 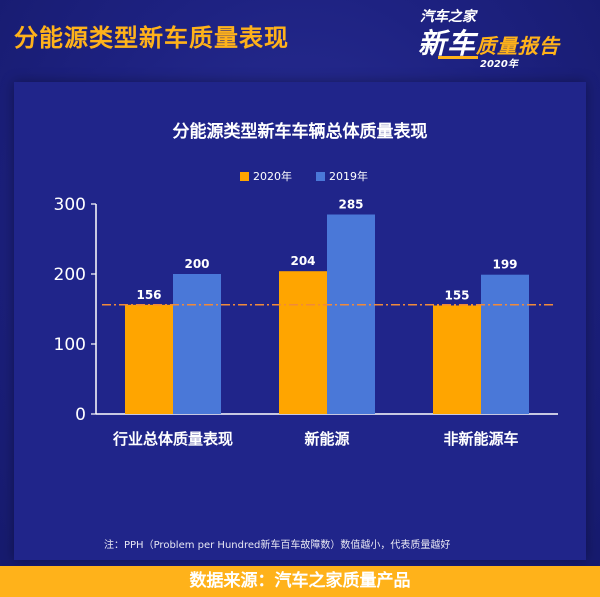 What do you see at coordinates (172, 439) in the screenshot?
I see `x-category-label: 行业总体质量表现` at bounding box center [172, 439].